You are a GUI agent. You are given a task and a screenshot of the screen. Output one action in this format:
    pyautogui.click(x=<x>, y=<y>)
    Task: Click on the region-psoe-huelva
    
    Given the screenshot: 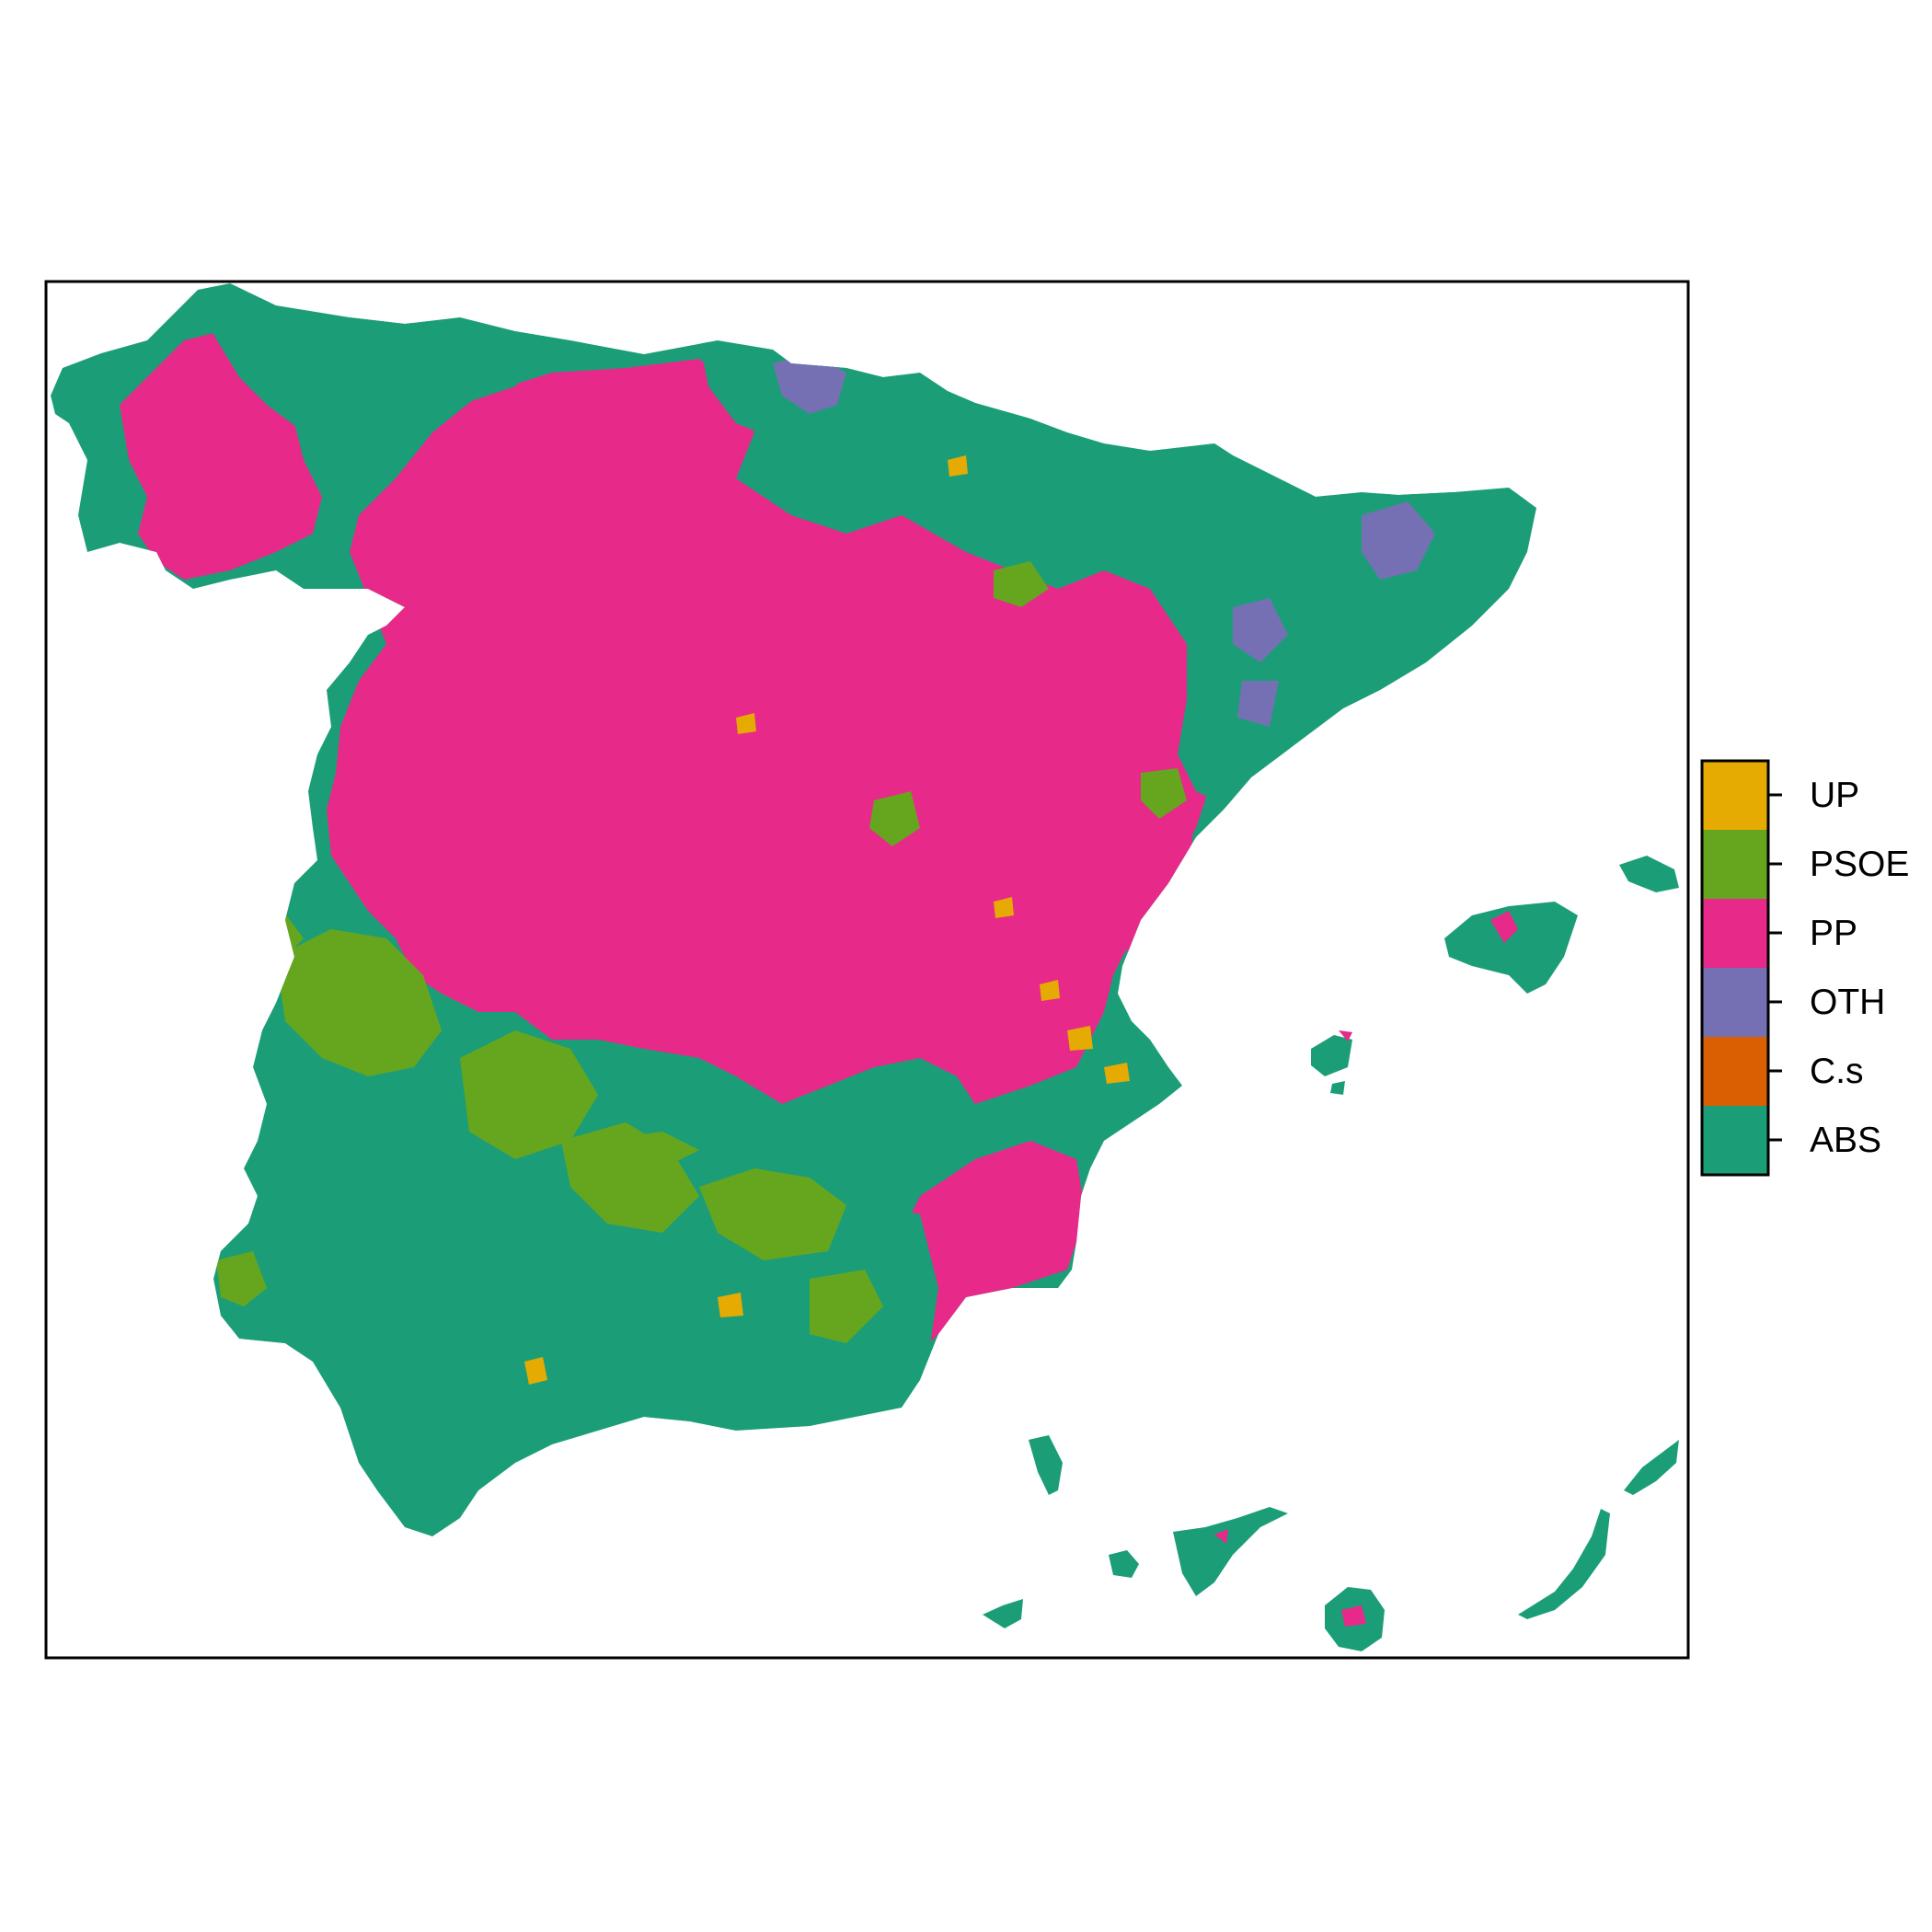 What is the action you would take?
    pyautogui.click(x=241, y=1278)
    